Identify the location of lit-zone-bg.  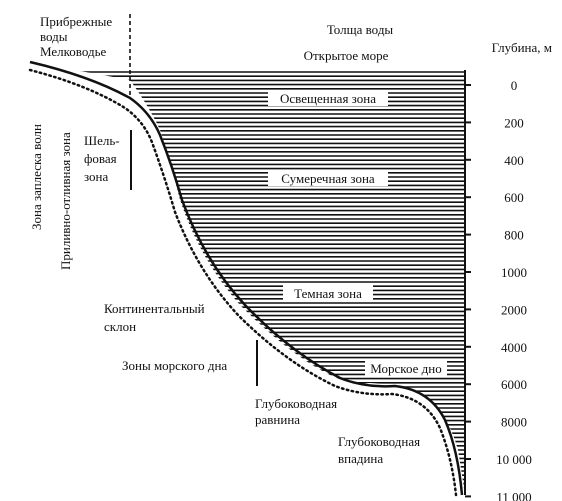
(328, 98).